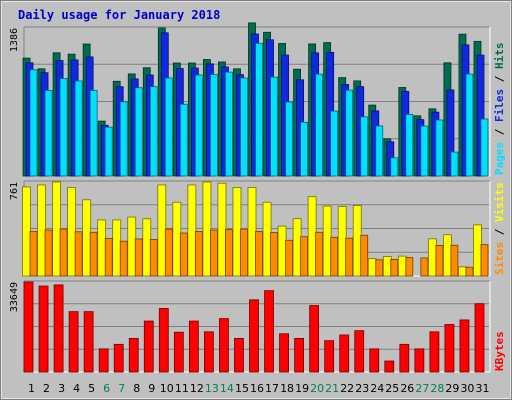 This screenshot has width=512, height=400. Describe the element at coordinates (452, 388) in the screenshot. I see `x-tick-label: 29` at that location.